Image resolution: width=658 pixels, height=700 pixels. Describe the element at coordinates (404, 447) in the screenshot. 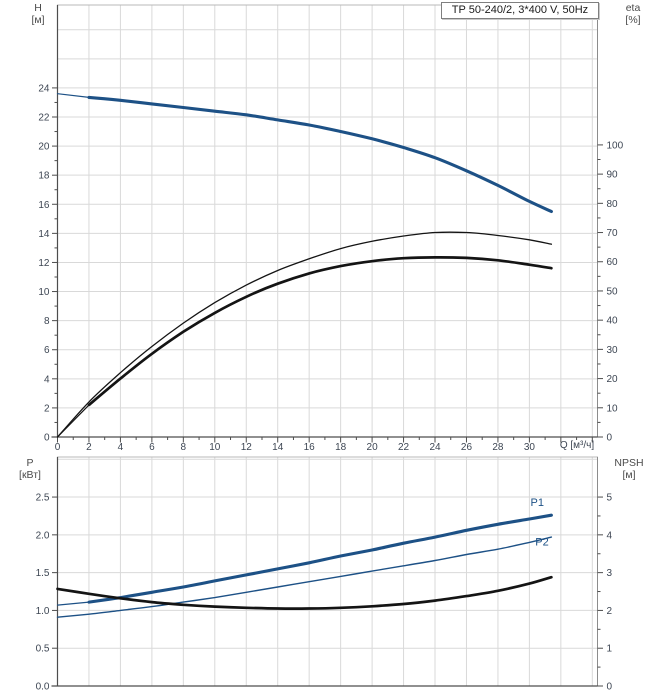

I see `x-tick-label: 22` at that location.